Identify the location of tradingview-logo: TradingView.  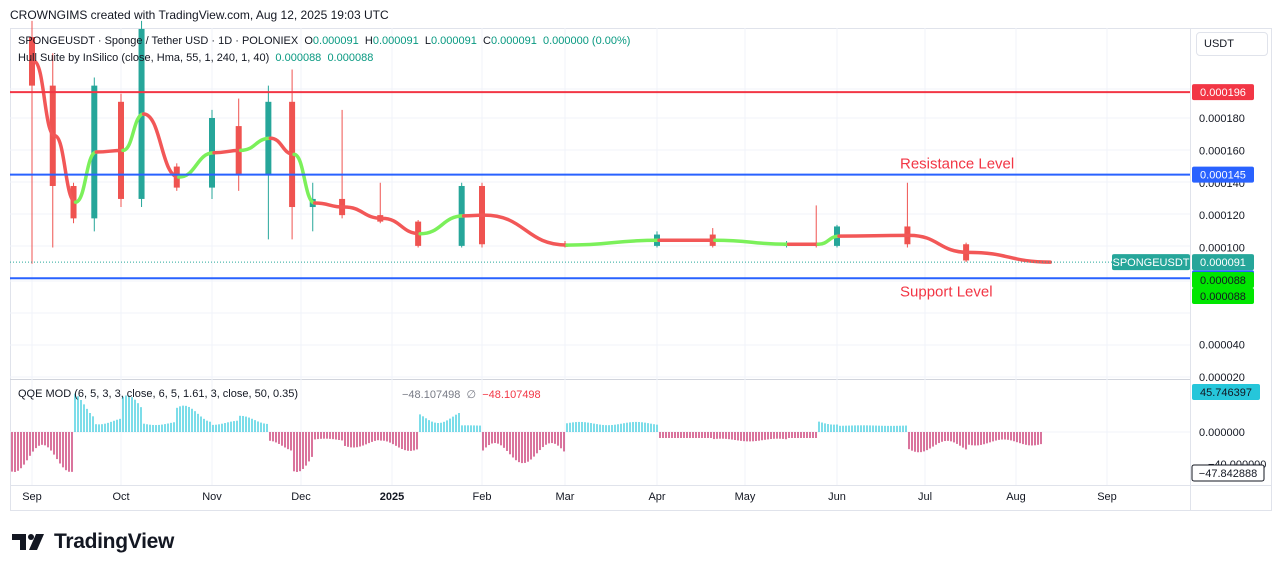
(93, 542).